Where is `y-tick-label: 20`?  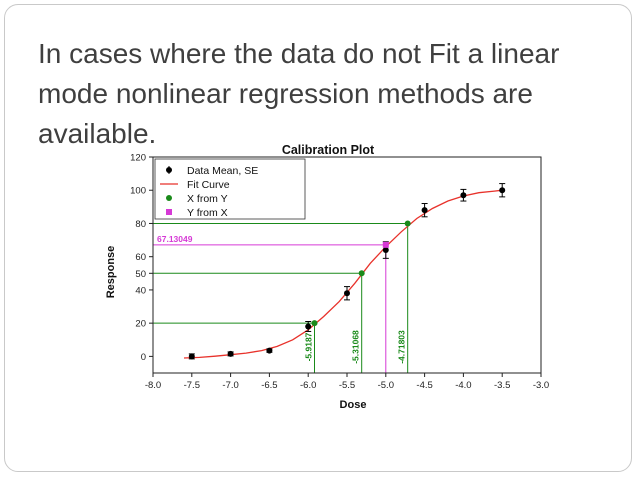
y-tick-label: 20 is located at coordinates (140, 324).